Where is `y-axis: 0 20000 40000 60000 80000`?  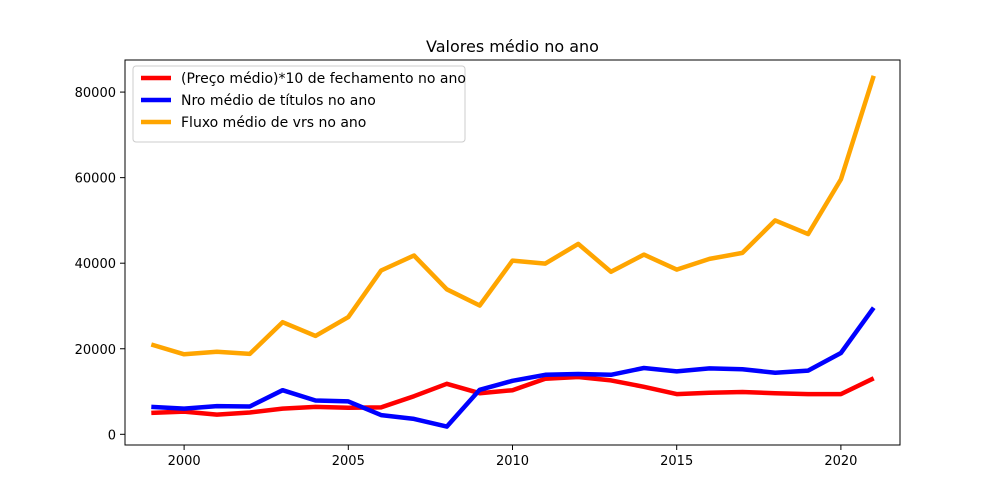 y-axis: 0 20000 40000 60000 80000 is located at coordinates (100, 264).